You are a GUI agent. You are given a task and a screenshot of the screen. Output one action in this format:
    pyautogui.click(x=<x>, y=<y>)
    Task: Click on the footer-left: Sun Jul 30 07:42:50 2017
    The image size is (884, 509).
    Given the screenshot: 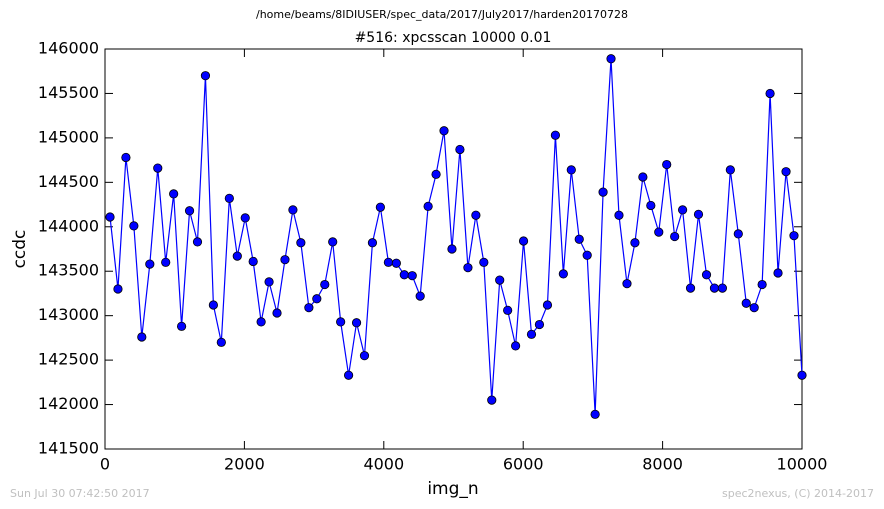 What is the action you would take?
    pyautogui.click(x=80, y=493)
    